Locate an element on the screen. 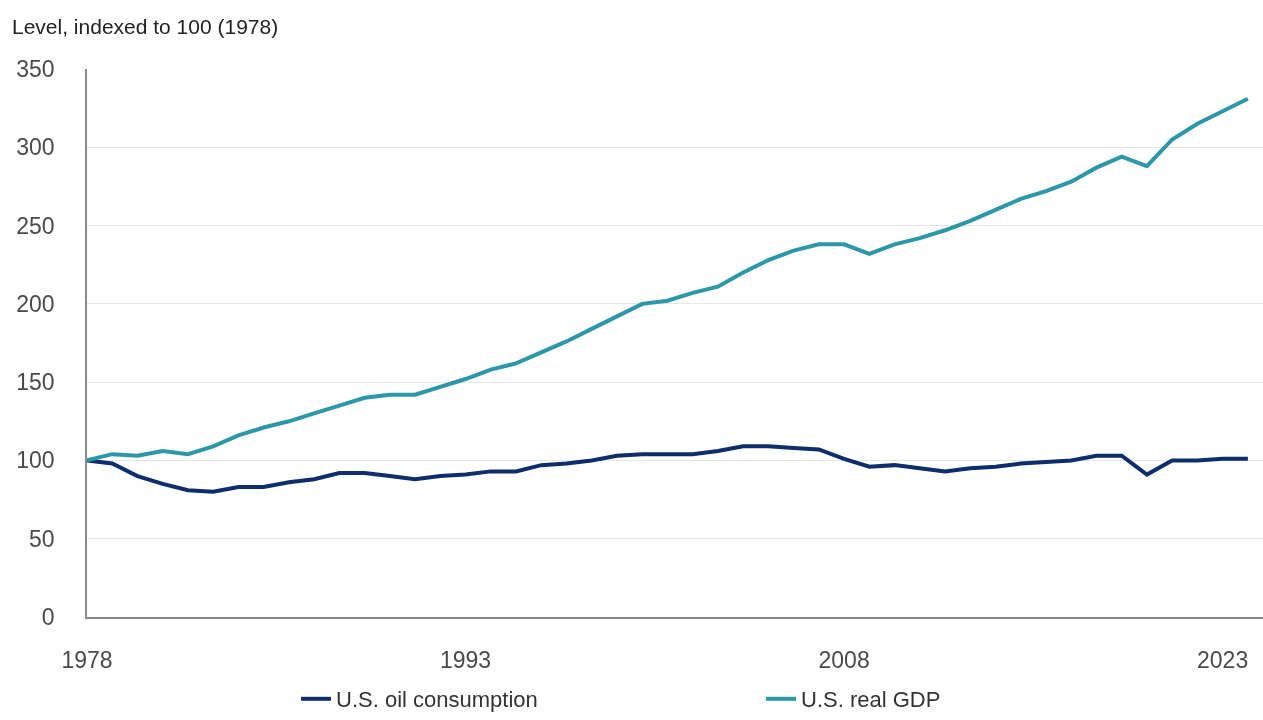 The height and width of the screenshot is (720, 1263). y-tick-label: 150 is located at coordinates (35, 382).